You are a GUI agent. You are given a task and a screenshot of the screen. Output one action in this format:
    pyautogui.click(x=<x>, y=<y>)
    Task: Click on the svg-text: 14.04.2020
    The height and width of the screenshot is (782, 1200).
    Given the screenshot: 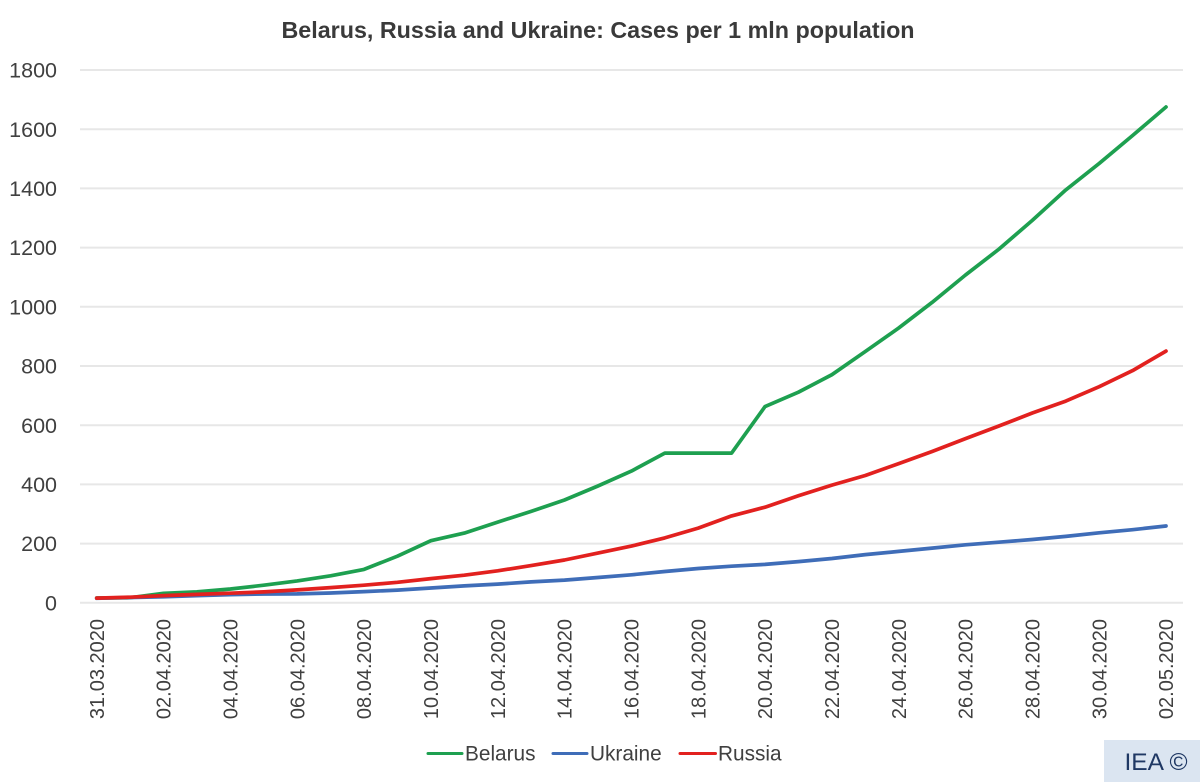 What is the action you would take?
    pyautogui.click(x=566, y=669)
    